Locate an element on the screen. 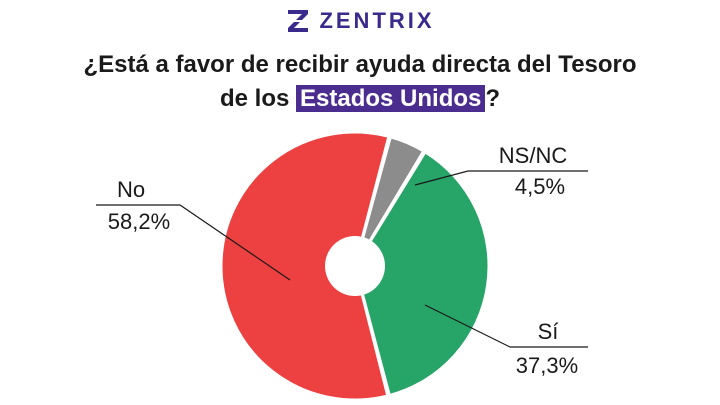  label-no-name: No is located at coordinates (131, 189).